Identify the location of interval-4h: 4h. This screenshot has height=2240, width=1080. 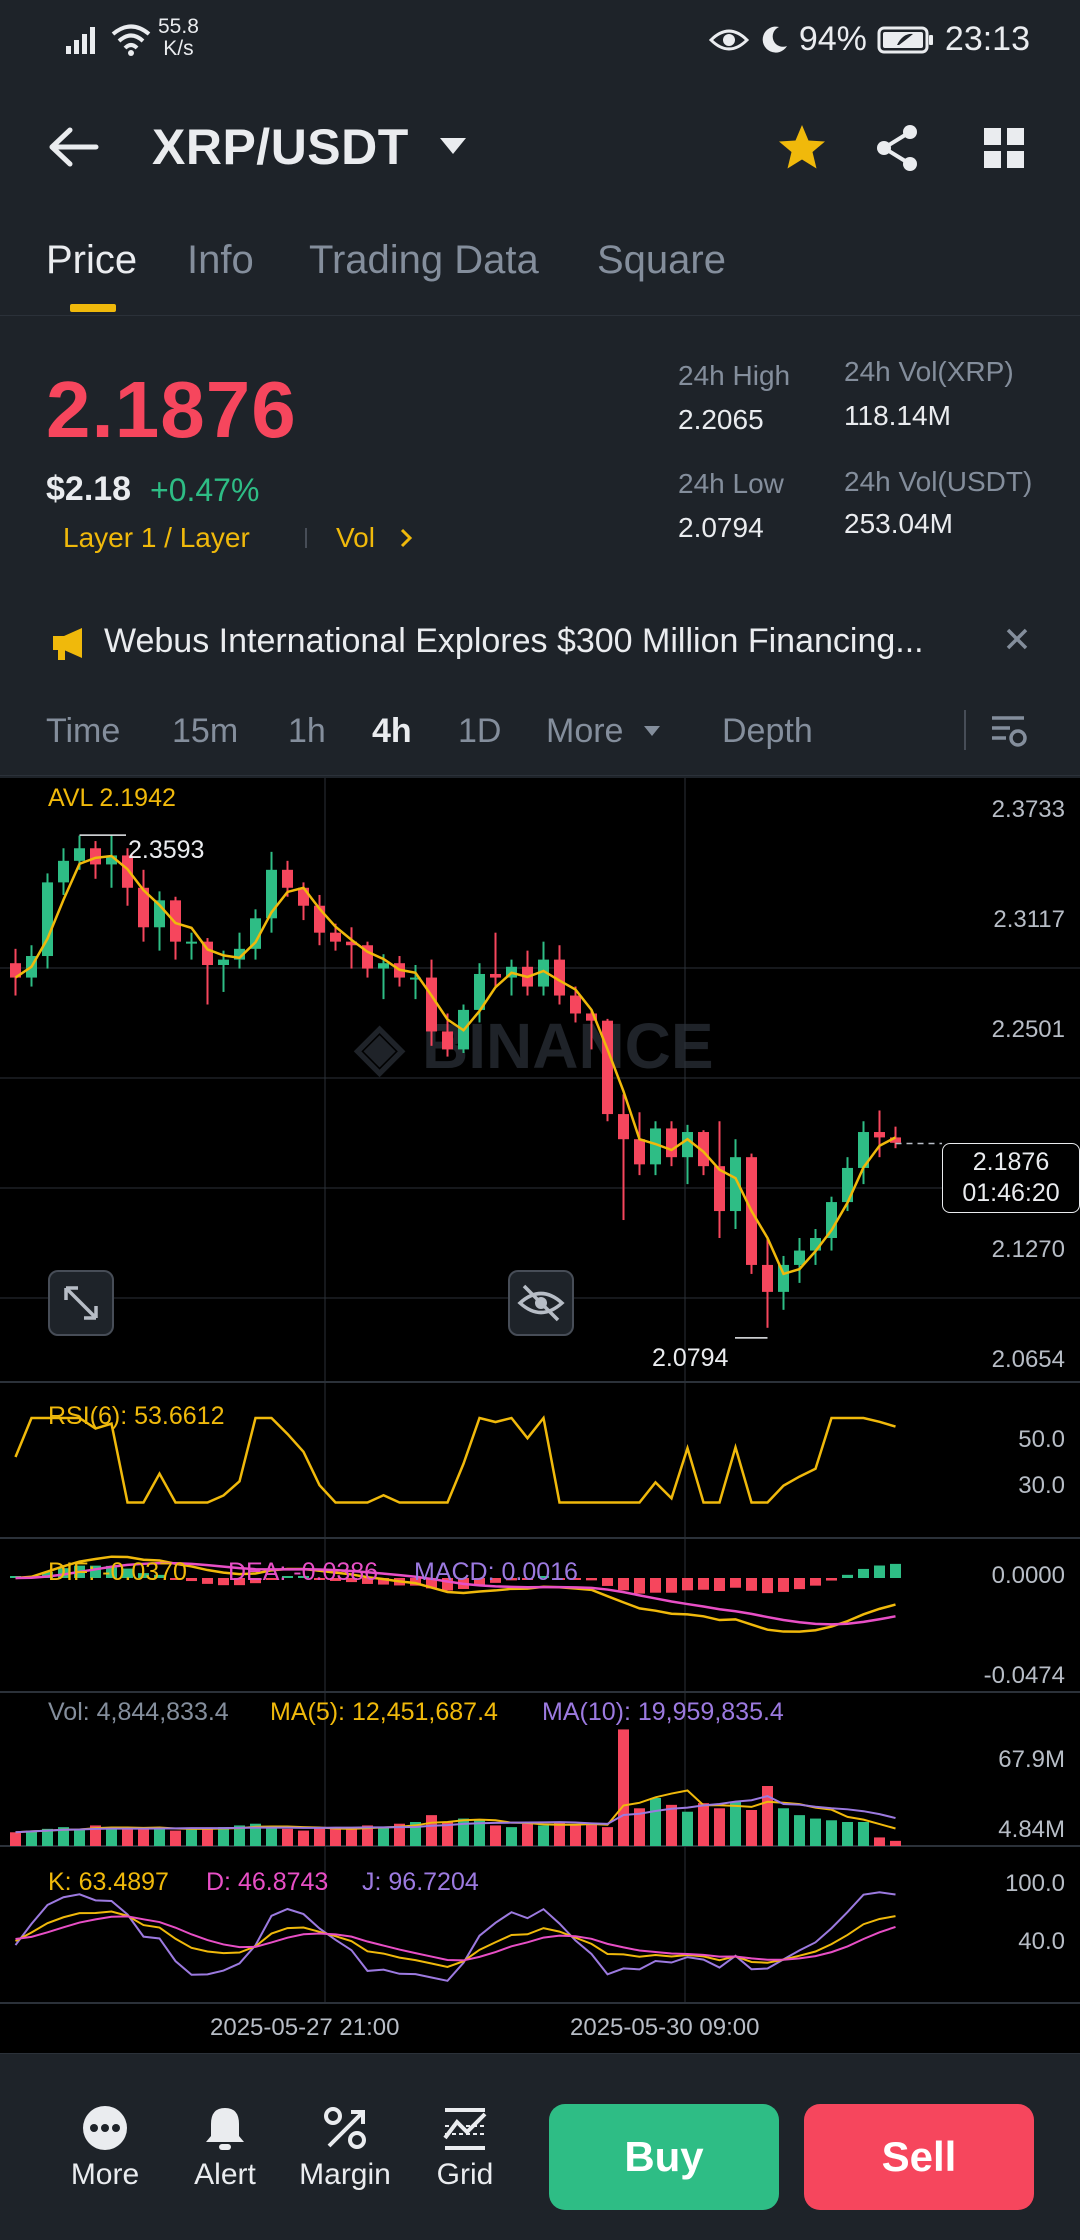
(392, 731).